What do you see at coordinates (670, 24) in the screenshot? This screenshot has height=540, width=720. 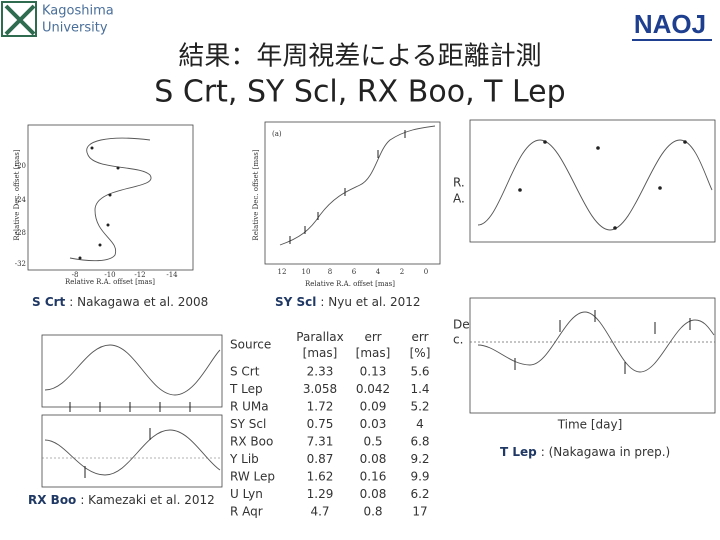 I see `naoj-logo: NAOJ` at bounding box center [670, 24].